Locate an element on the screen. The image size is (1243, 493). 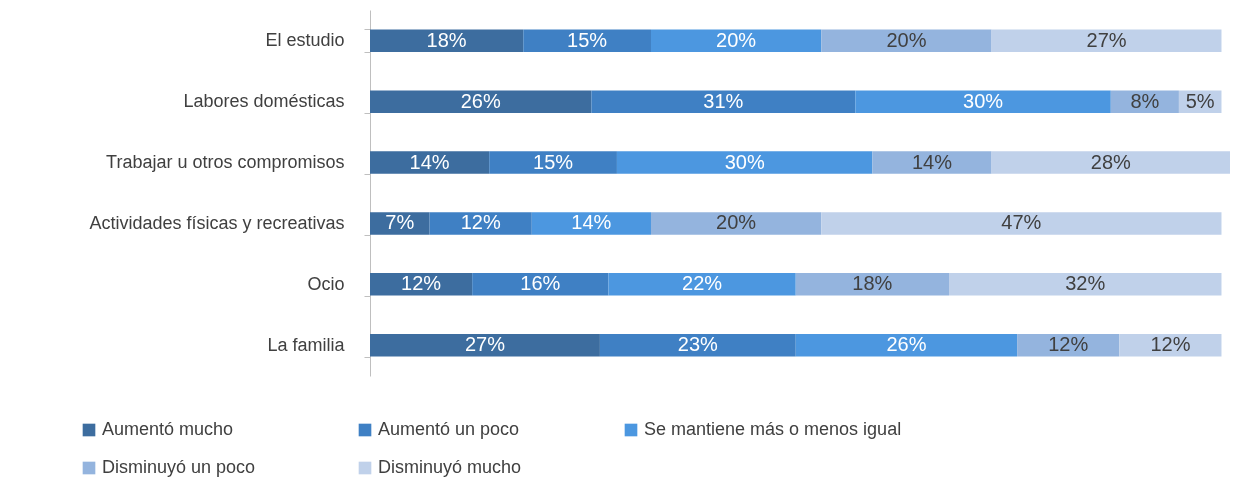
y-tick-label: Labores domésticas is located at coordinates (264, 101).